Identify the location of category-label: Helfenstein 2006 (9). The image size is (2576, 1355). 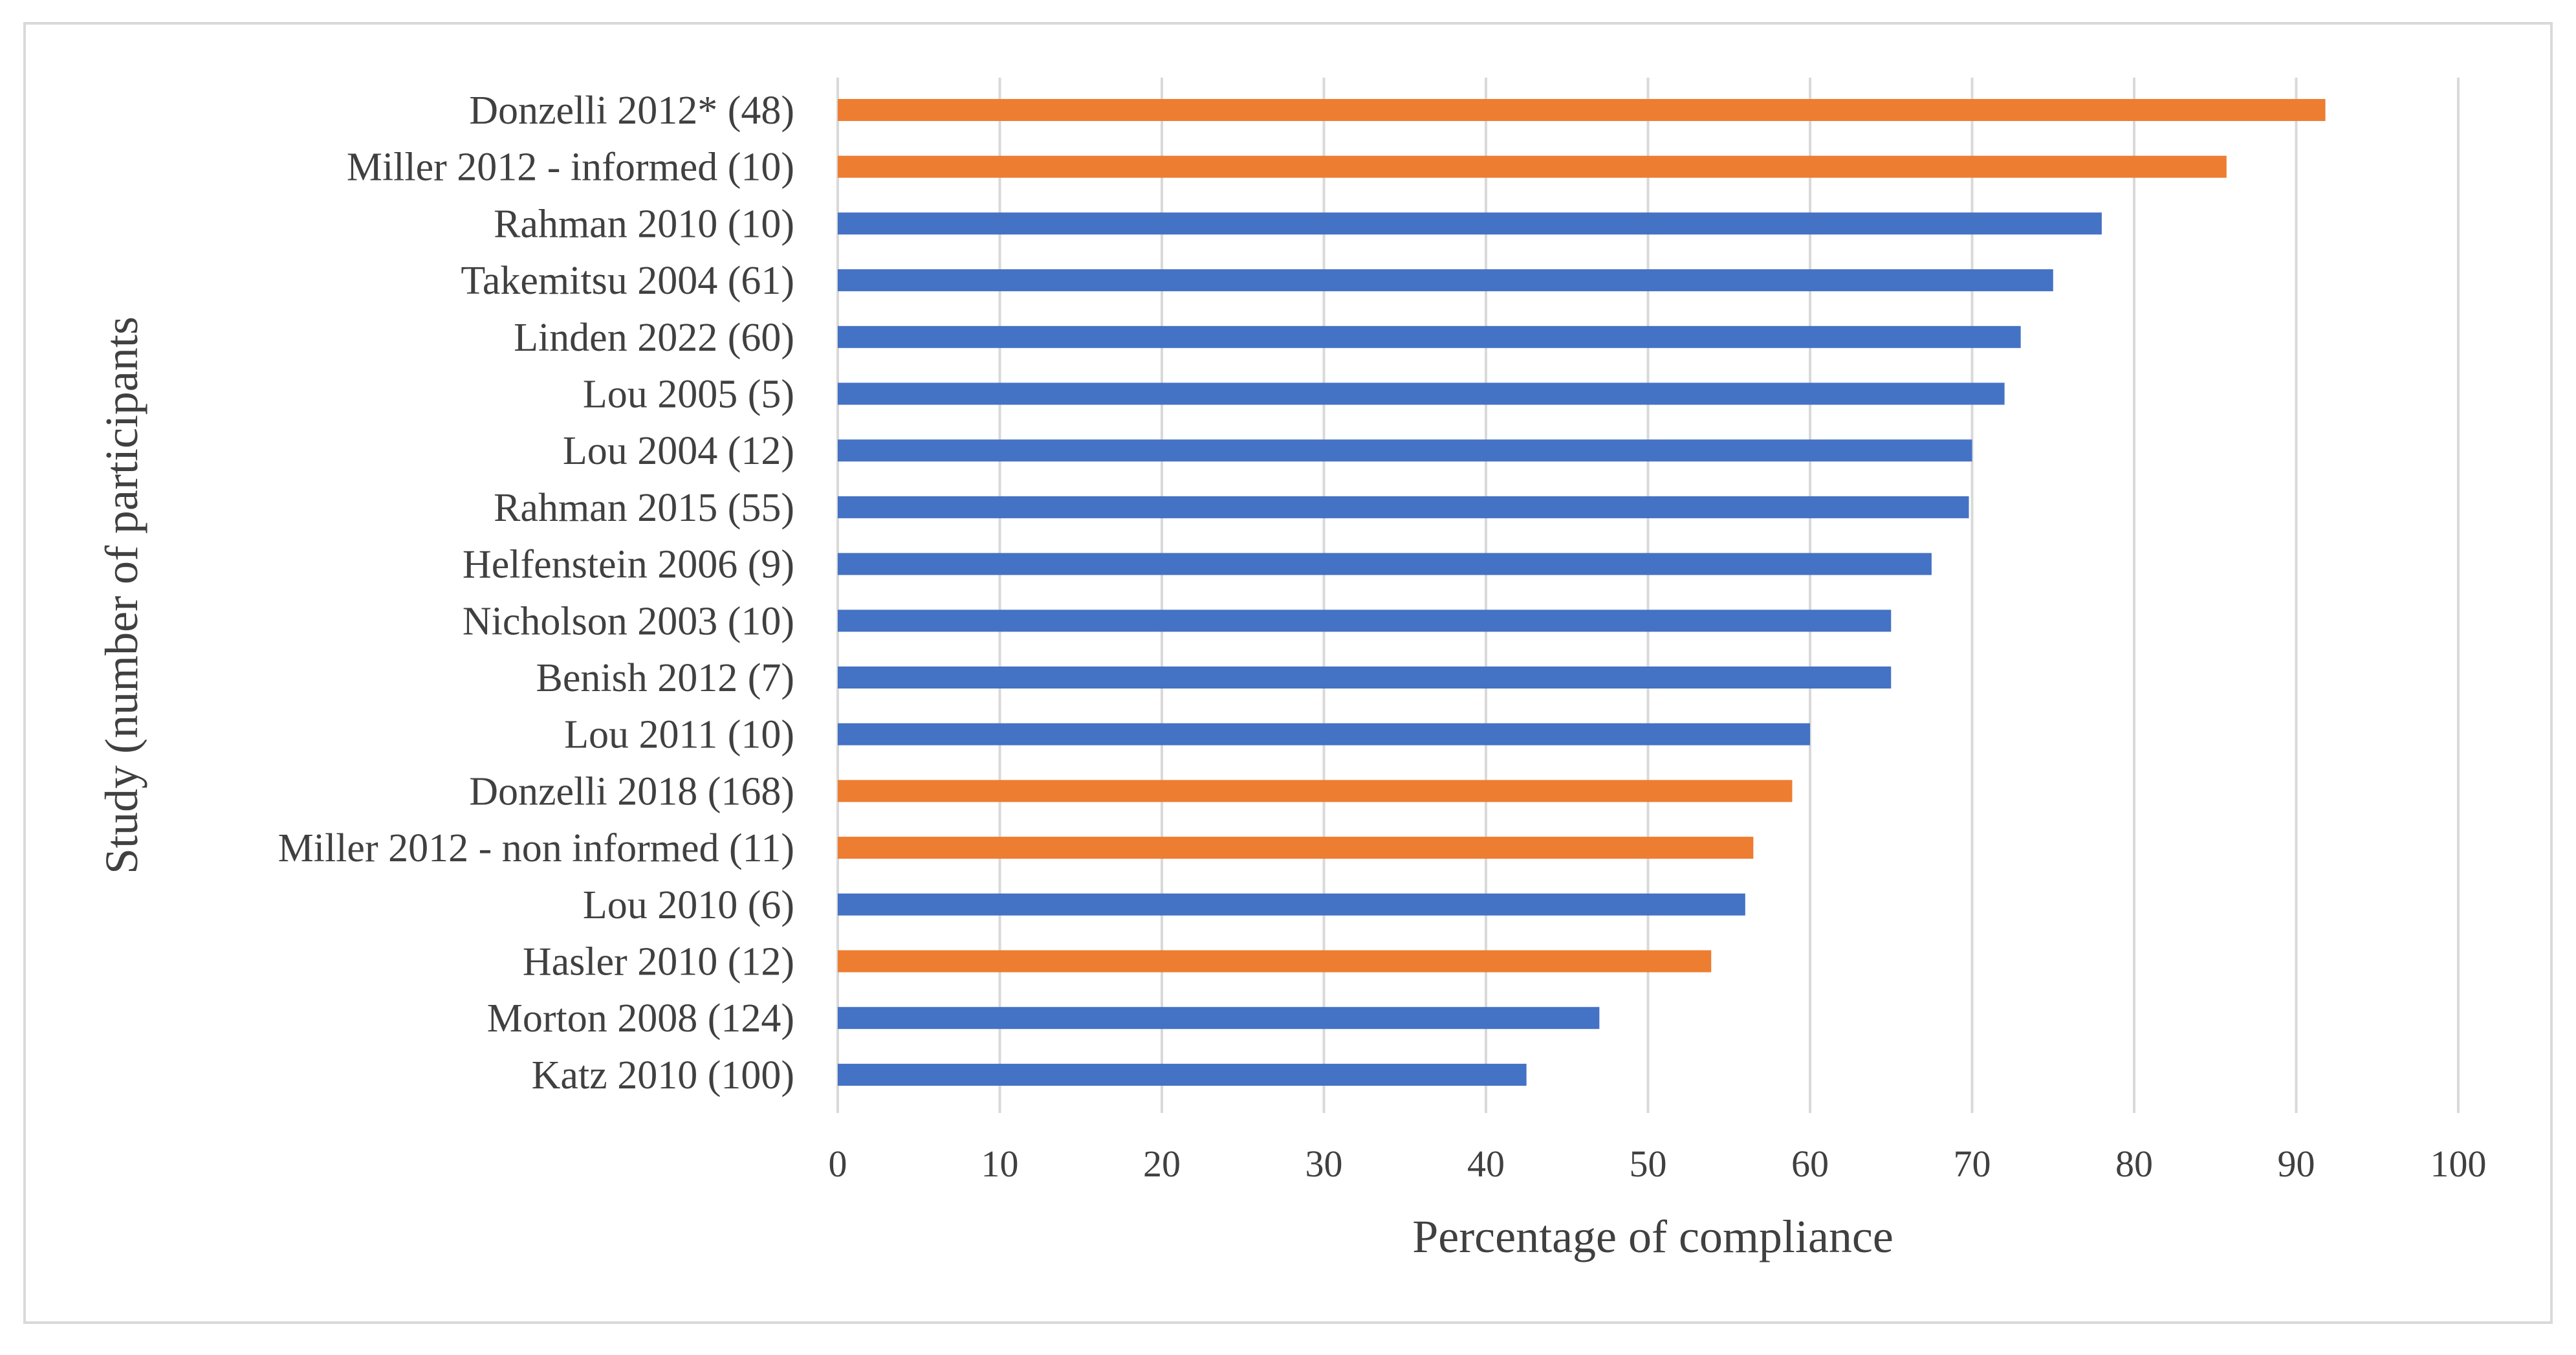
(628, 565).